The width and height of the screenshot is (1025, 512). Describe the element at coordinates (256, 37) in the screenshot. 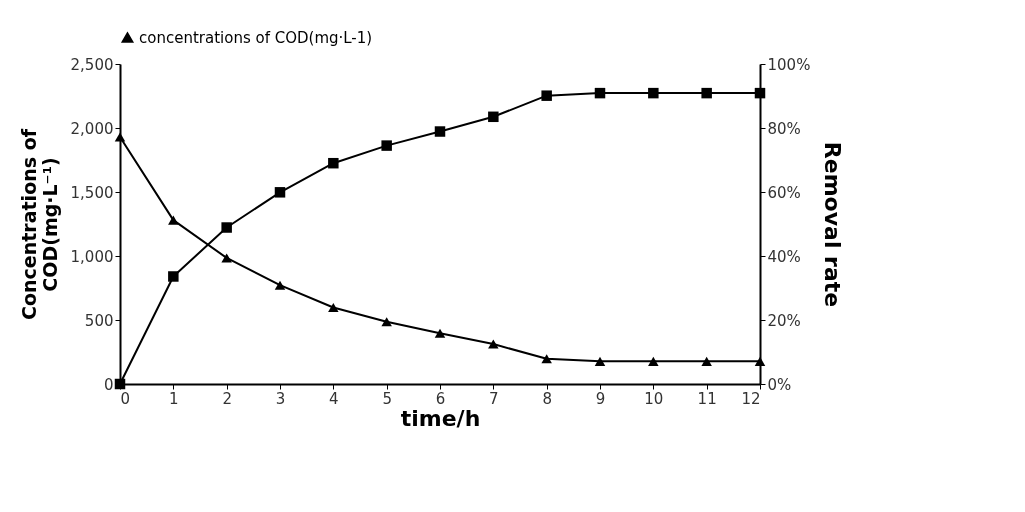

I see `legend-label: concentrations of COD(mg·L-1)` at that location.